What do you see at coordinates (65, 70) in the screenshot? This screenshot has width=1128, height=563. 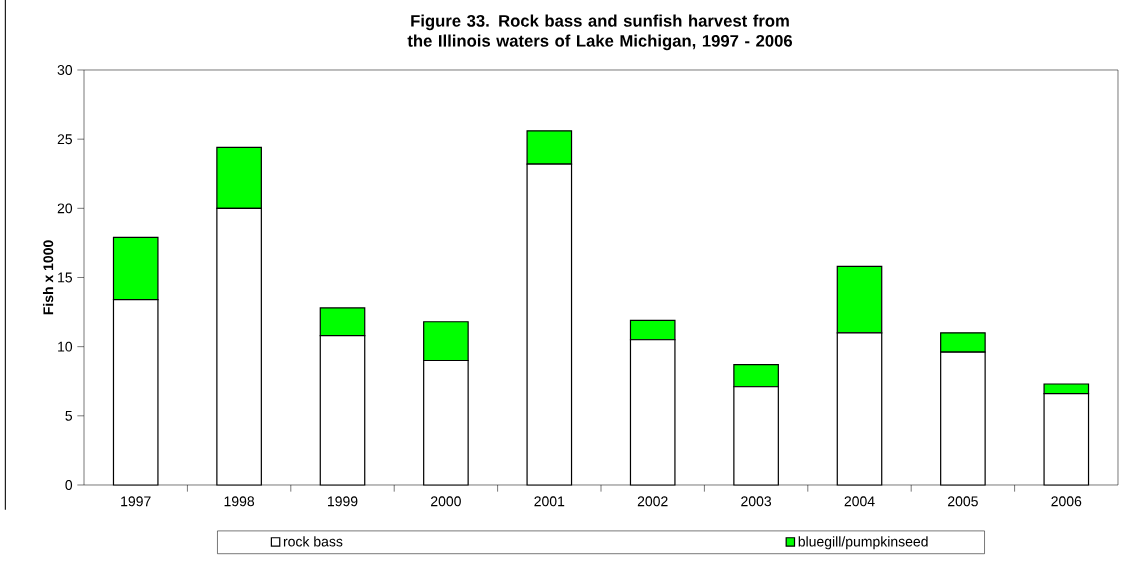 I see `y-tick-label: 30` at bounding box center [65, 70].